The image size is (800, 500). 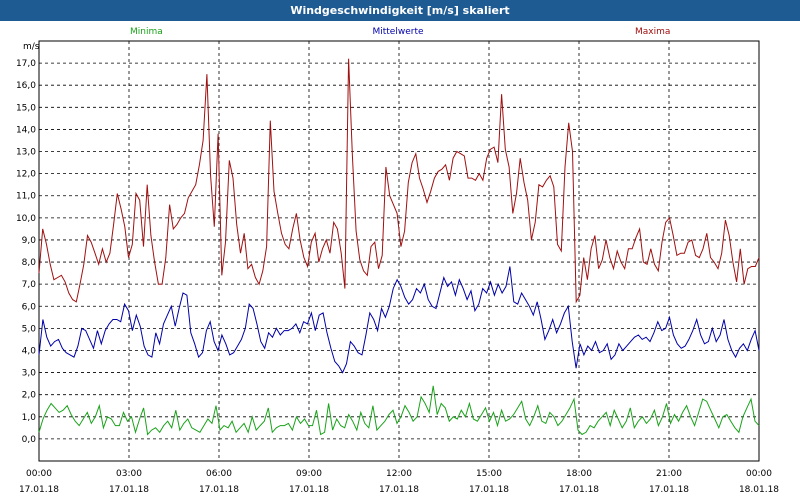 I want to click on y-tick-label: 1,0, so click(x=29, y=418).